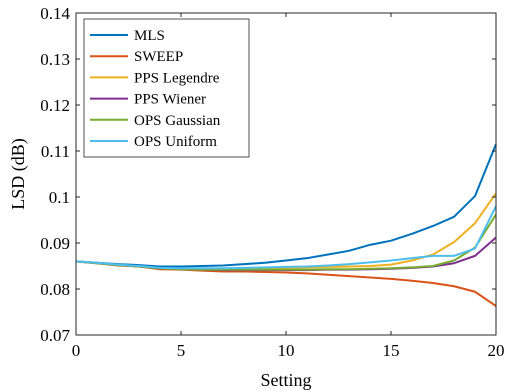 This screenshot has height=392, width=508. Describe the element at coordinates (55, 289) in the screenshot. I see `y-tick-label: 0.08` at that location.